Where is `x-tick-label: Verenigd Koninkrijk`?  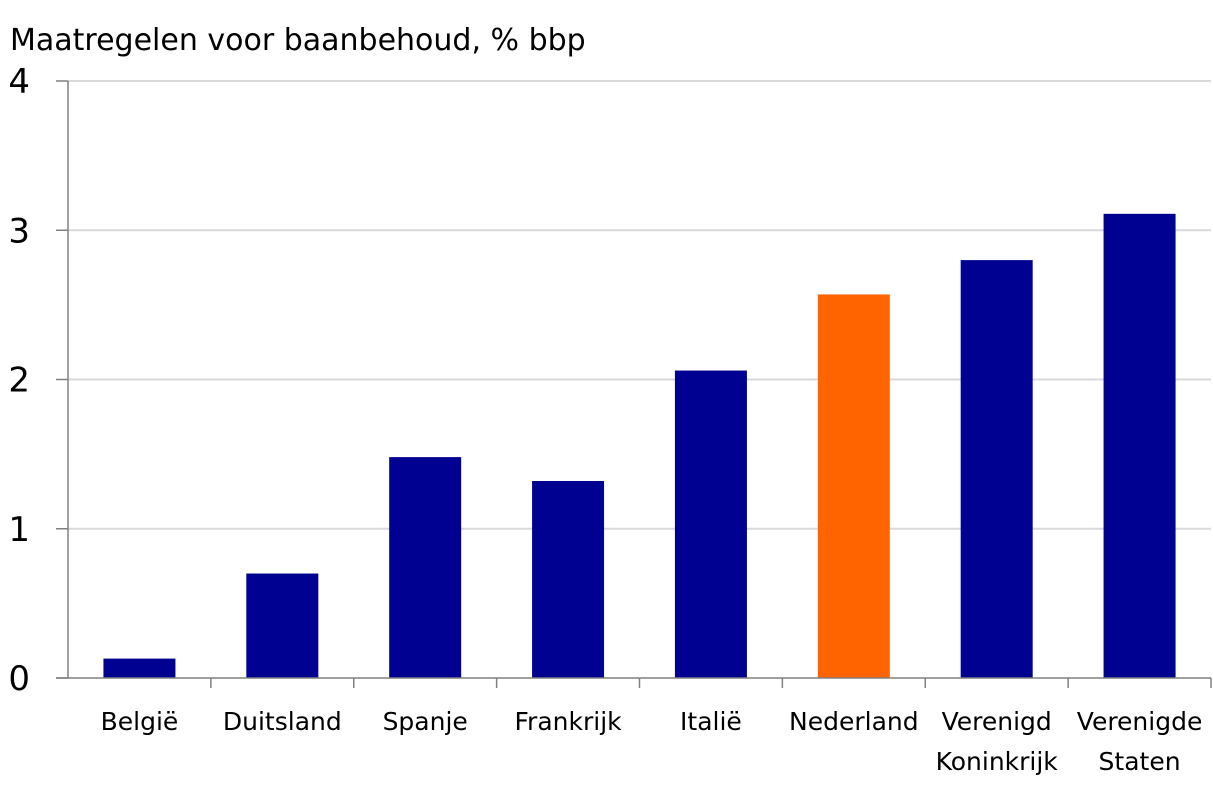
x-tick-label: Verenigd Koninkrijk is located at coordinates (997, 741).